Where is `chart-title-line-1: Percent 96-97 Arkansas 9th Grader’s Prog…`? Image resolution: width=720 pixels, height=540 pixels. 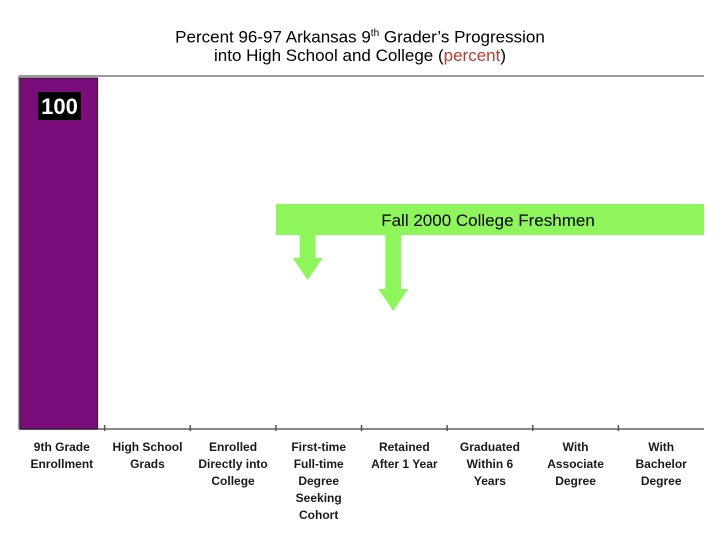 chart-title-line-1: Percent 96-97 Arkansas 9th Grader’s Prog… is located at coordinates (360, 37).